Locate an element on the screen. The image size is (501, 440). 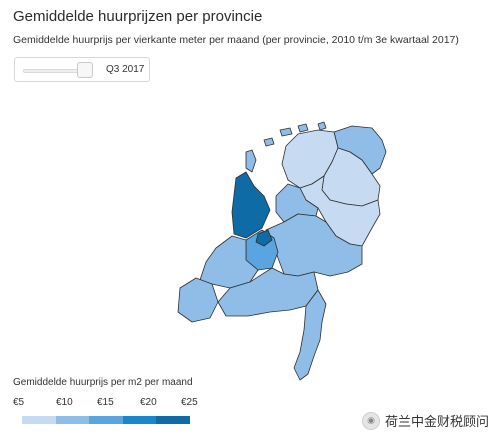
legend-tick: €10 is located at coordinates (64, 402).